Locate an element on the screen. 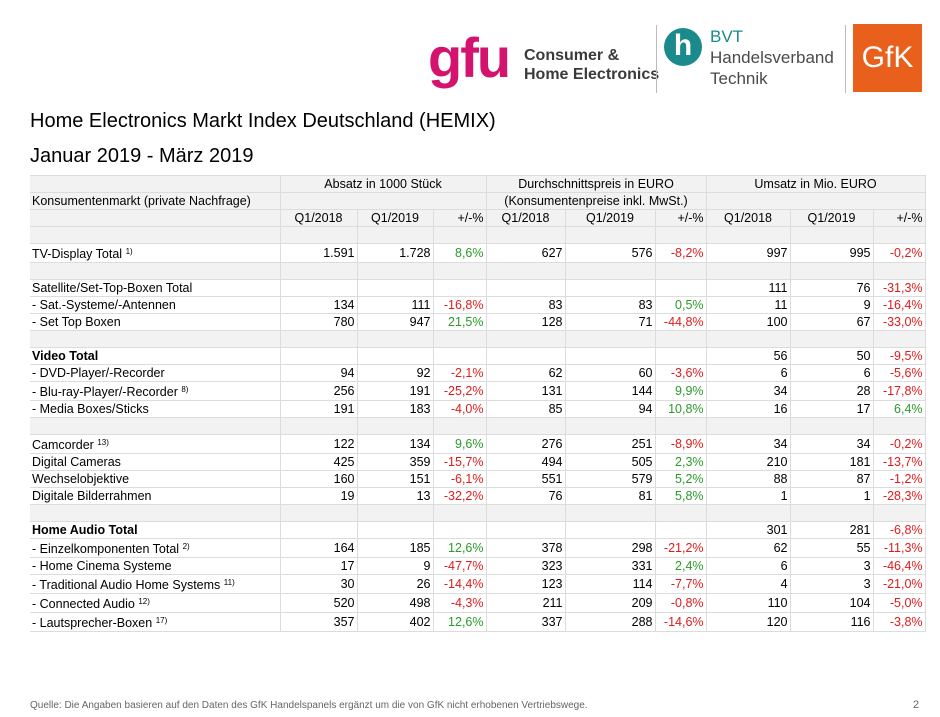  value-cell: 120 is located at coordinates (748, 622).